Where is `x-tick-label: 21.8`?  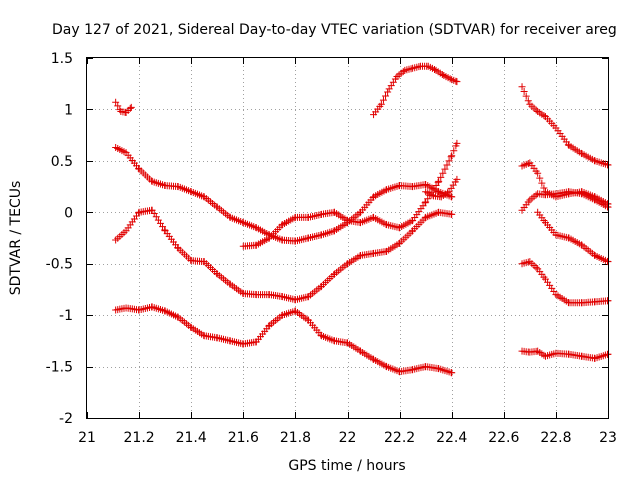
x-tick-label: 21.8 is located at coordinates (295, 438).